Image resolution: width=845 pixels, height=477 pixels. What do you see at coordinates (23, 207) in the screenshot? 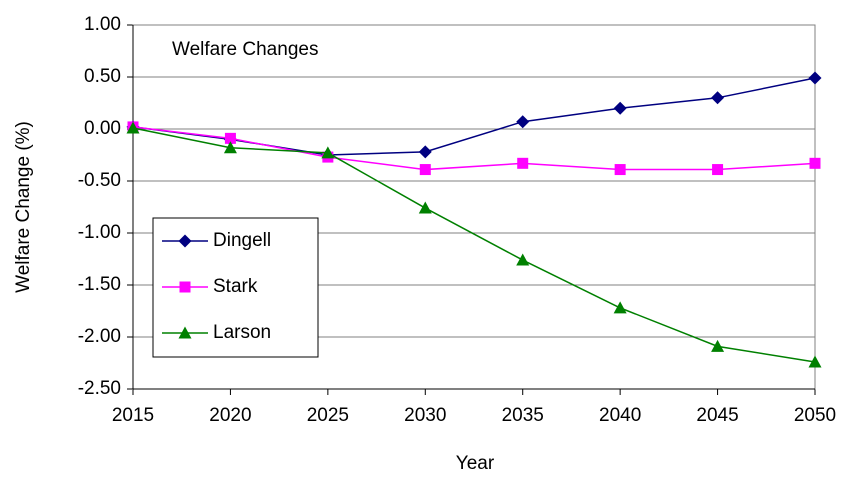
I see `y-axis-label: Welfare Change (%)` at bounding box center [23, 207].